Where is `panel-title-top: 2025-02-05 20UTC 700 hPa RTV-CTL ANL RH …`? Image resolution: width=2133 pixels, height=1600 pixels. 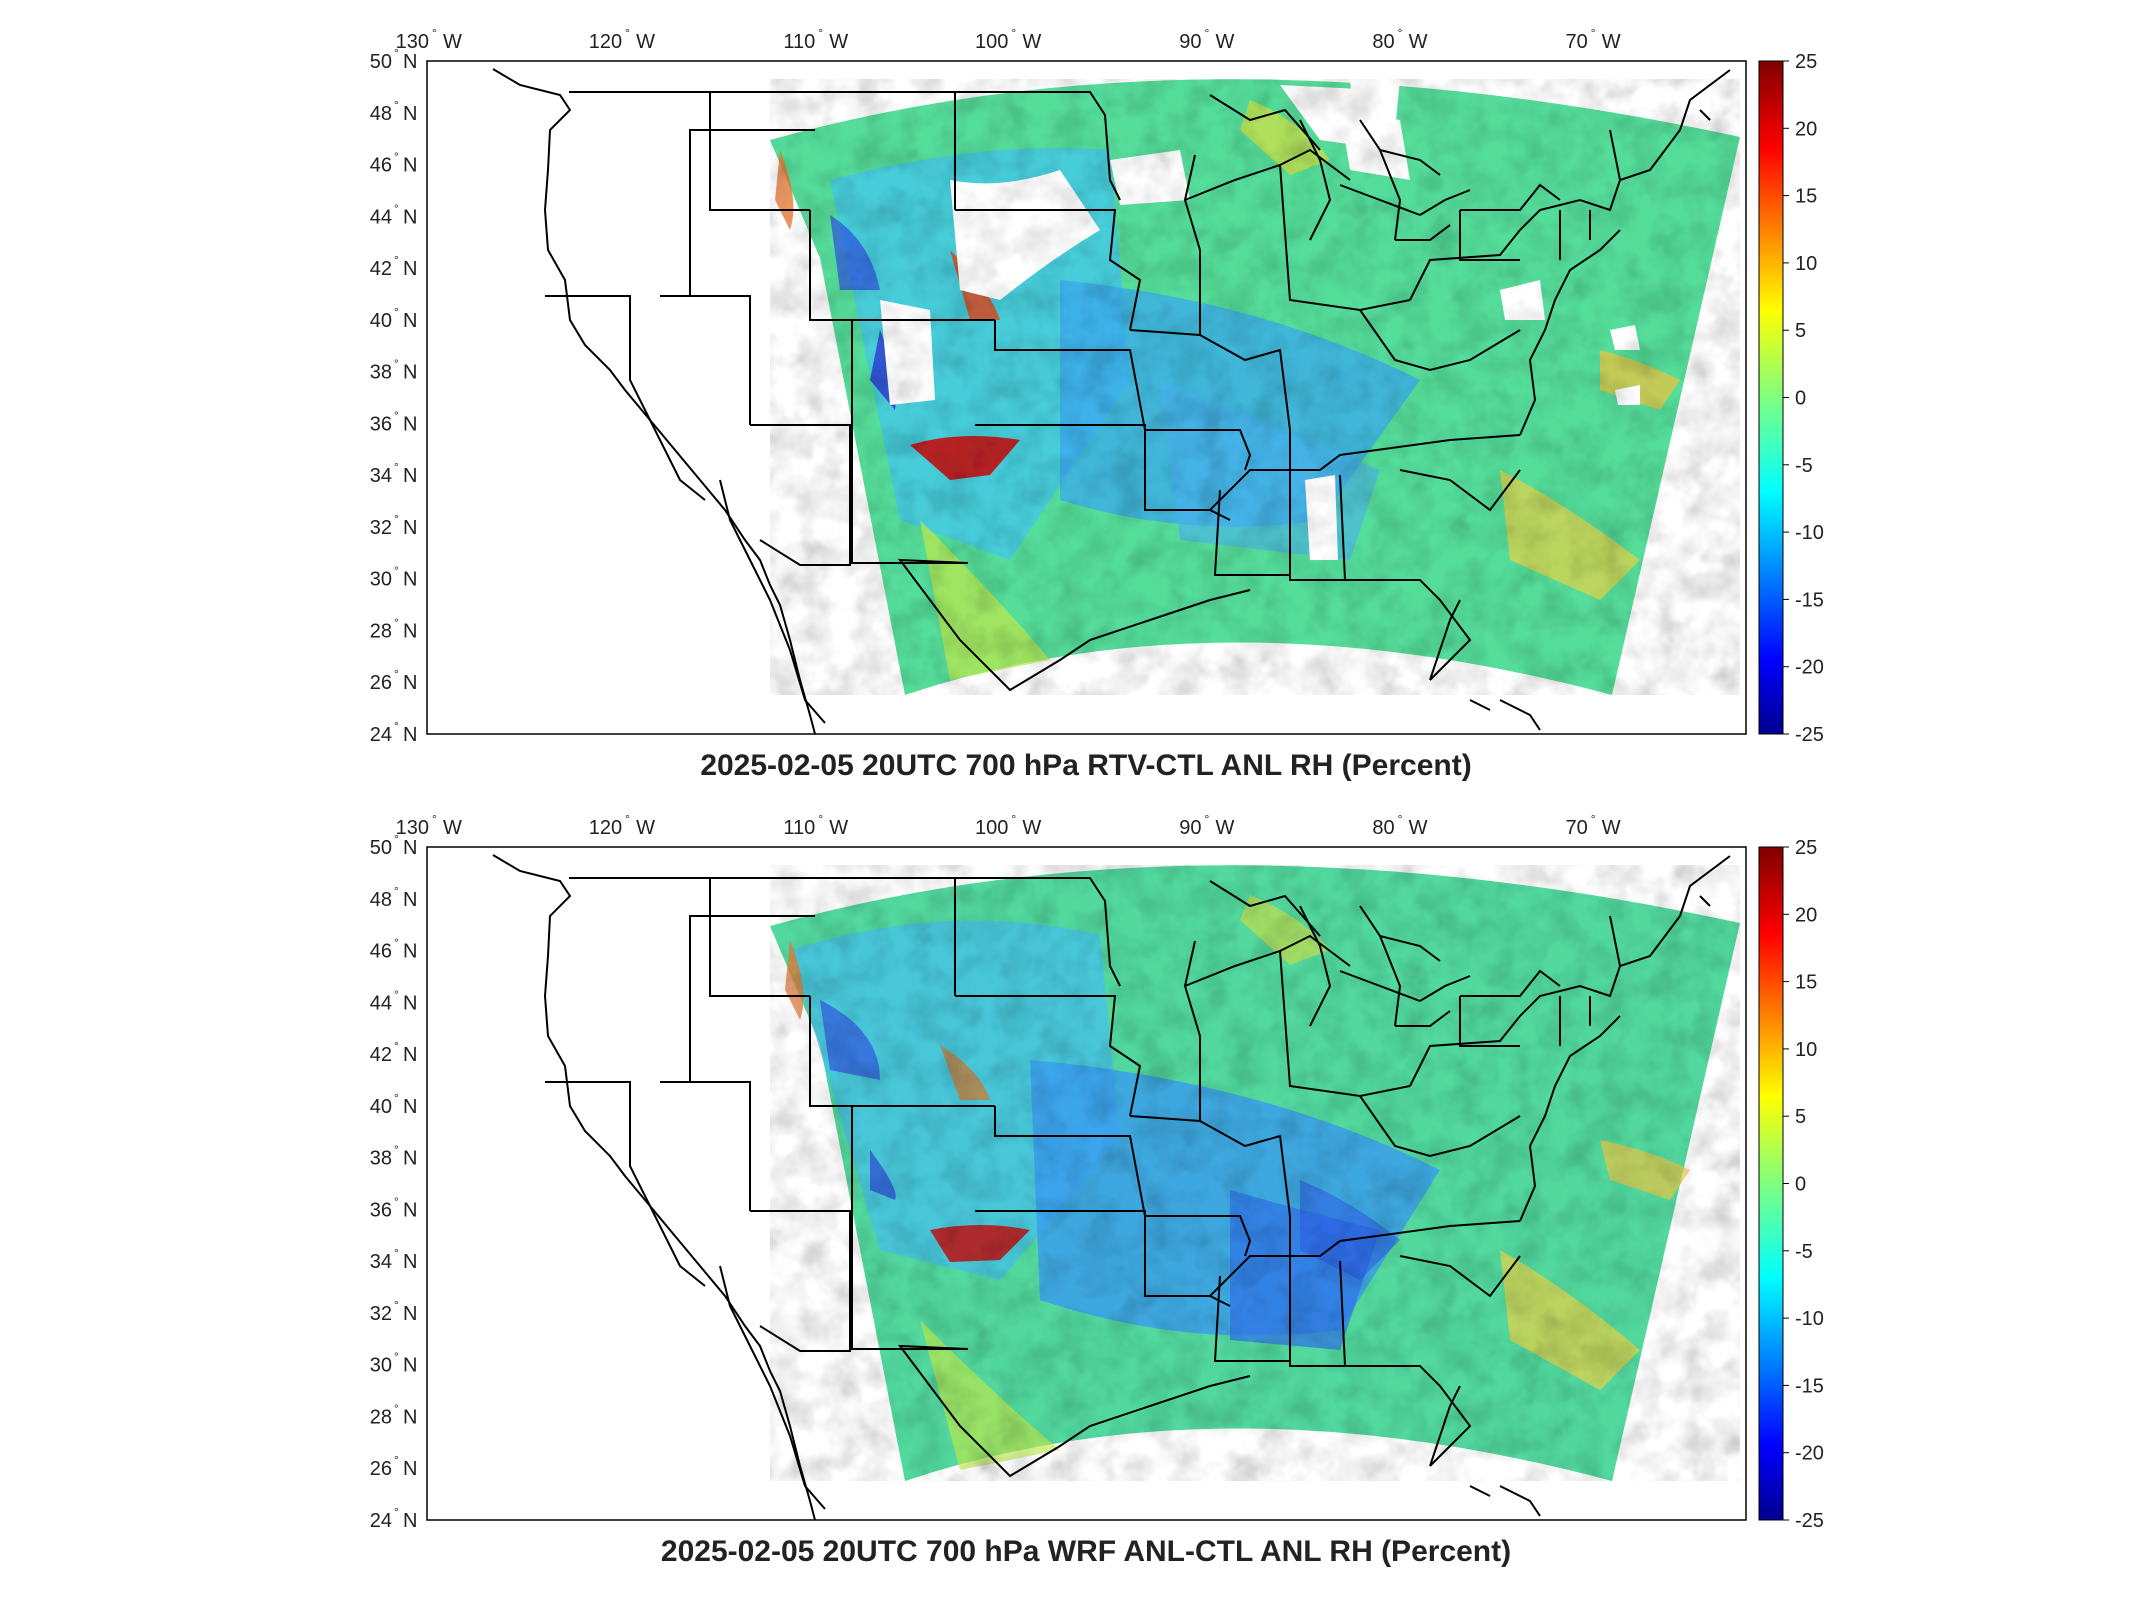 panel-title-top: 2025-02-05 20UTC 700 hPa RTV-CTL ANL RH … is located at coordinates (1085, 765).